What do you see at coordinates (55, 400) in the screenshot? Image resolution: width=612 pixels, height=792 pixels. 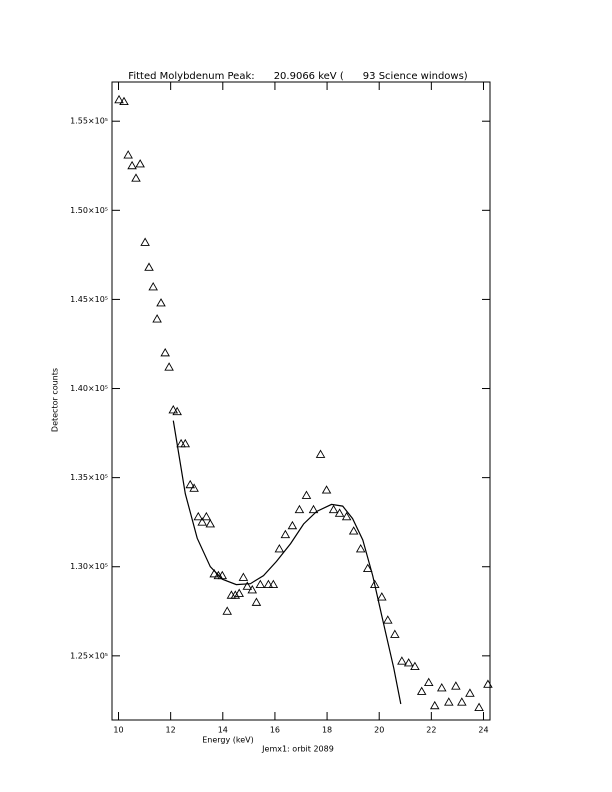 I see `y-axis-label: Detector counts` at bounding box center [55, 400].